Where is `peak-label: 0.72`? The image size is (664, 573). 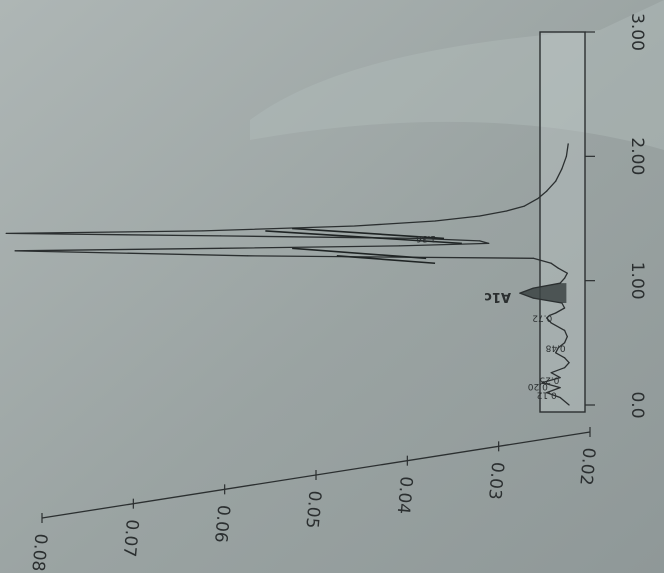 peak-label: 0.72 is located at coordinates (542, 317).